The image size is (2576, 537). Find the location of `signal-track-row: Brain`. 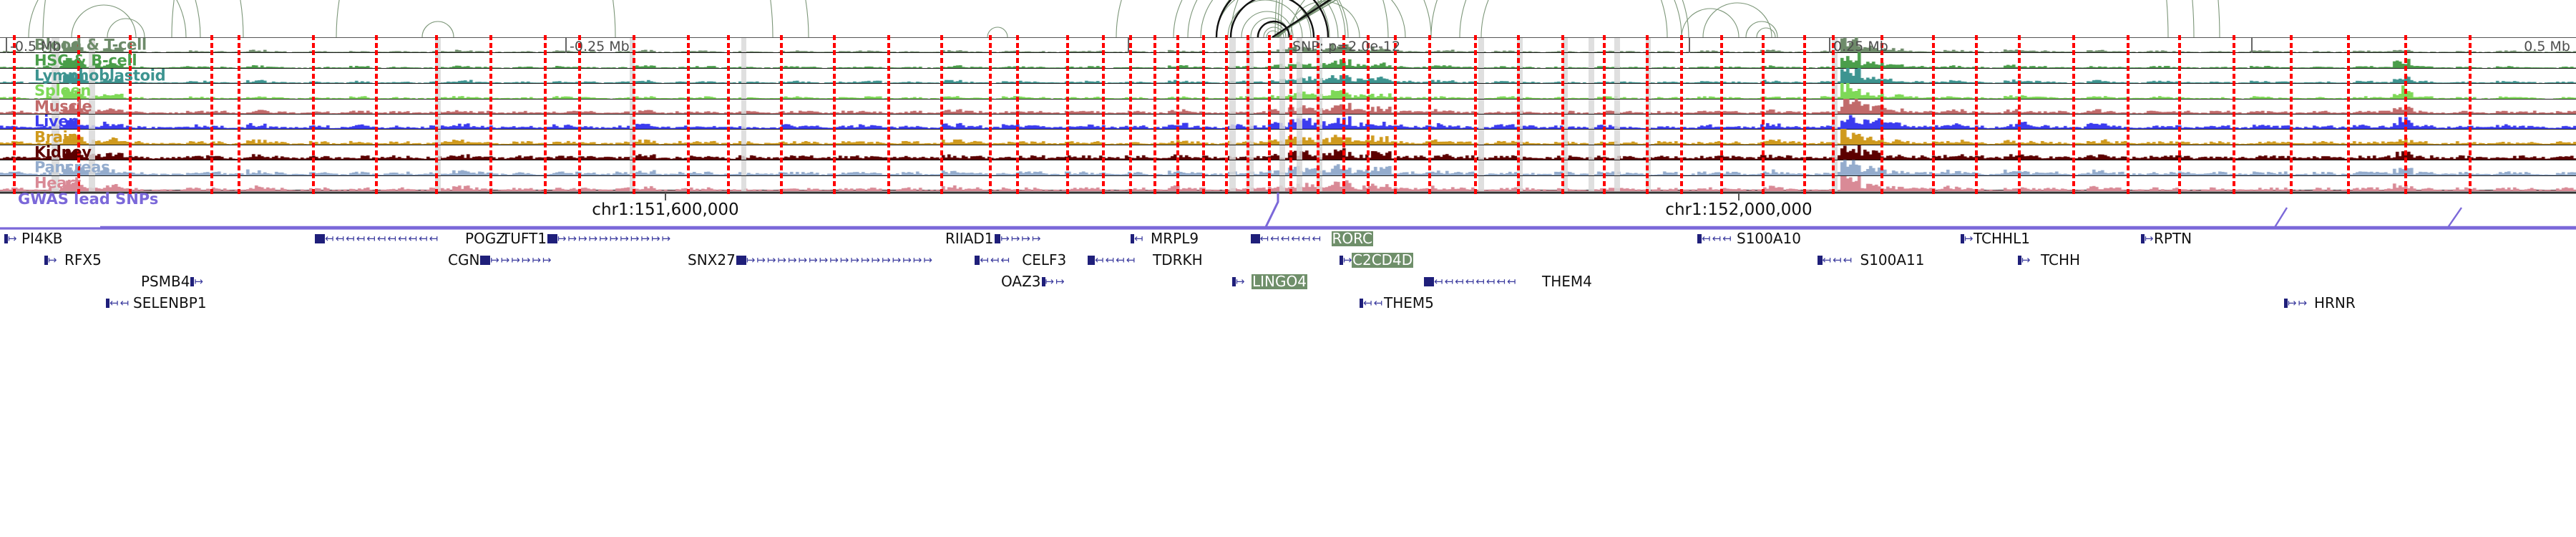

signal-track-row: Brain is located at coordinates (1288, 137).